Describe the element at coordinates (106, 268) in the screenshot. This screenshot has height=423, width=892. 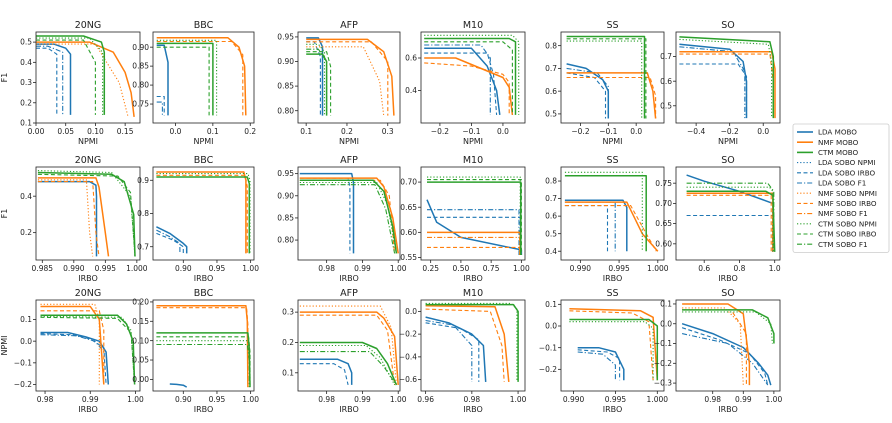
I see `x-tick-label: 0.995` at that location.